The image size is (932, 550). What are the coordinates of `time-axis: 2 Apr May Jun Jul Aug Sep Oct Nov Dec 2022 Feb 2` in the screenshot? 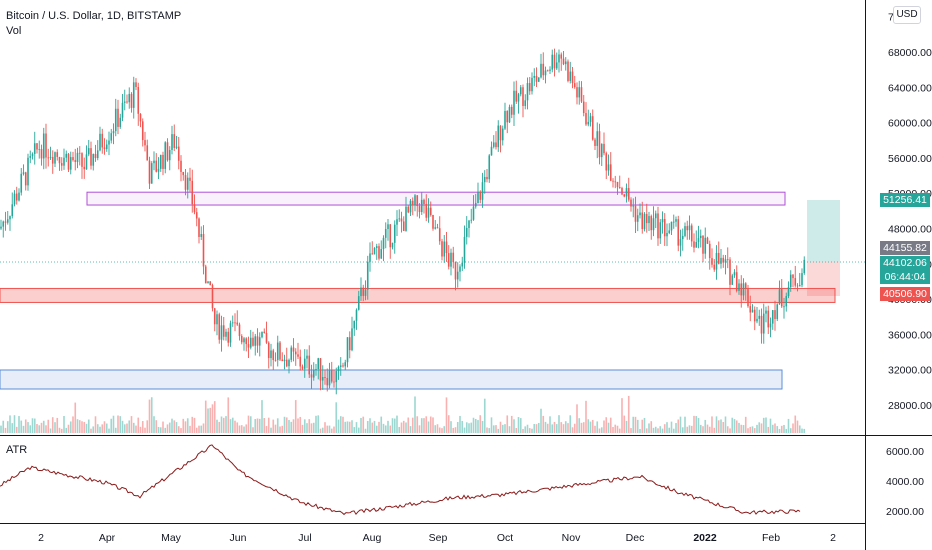 It's located at (437, 538).